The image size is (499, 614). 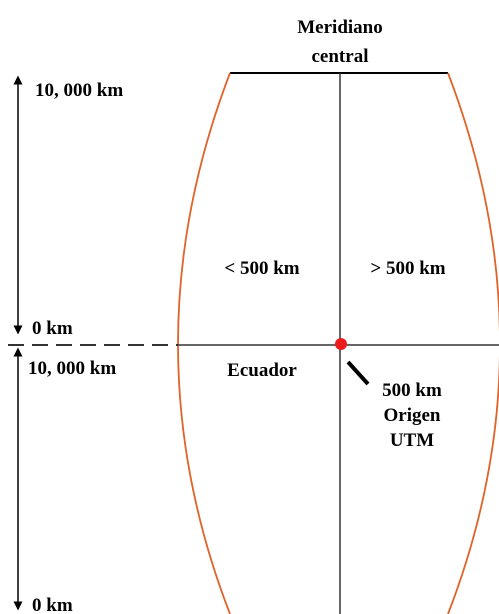 I want to click on origin-label: Origen, so click(x=412, y=415).